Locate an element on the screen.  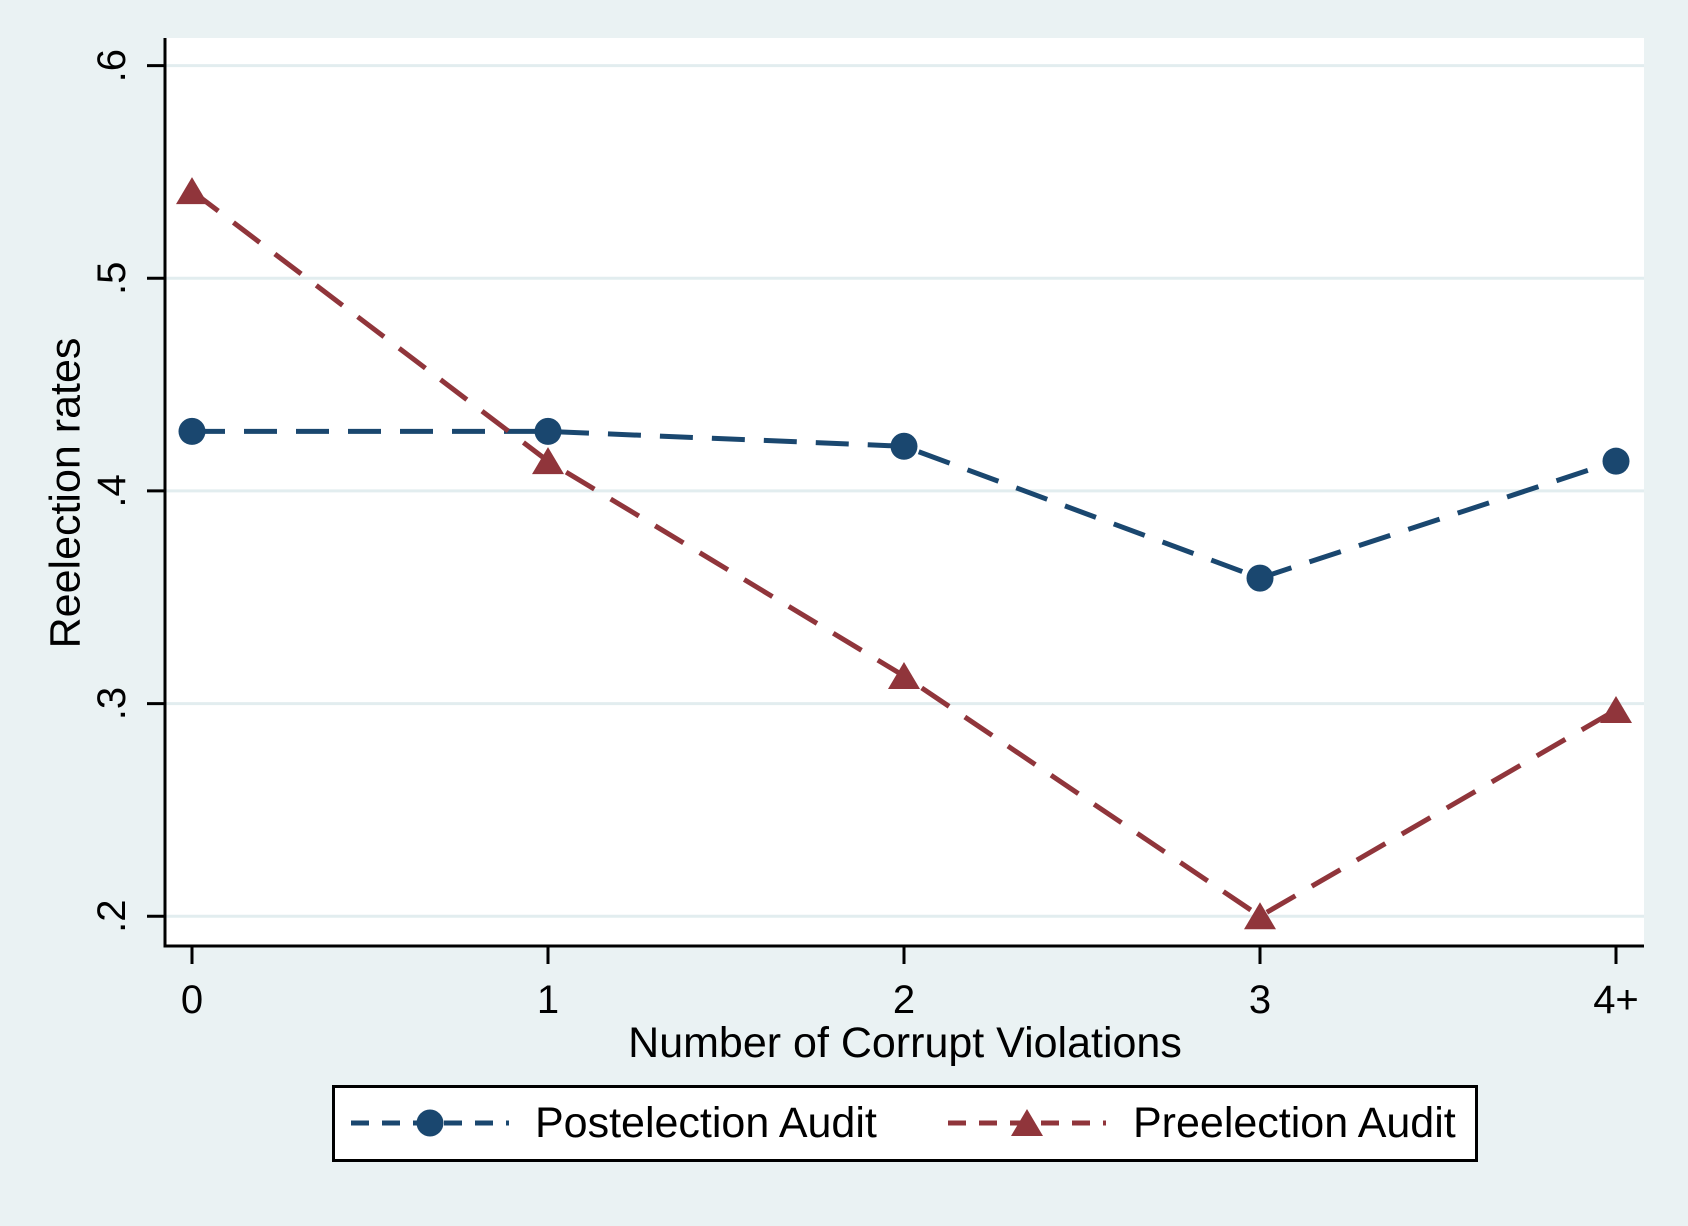
legend-label-preelection: Preelection Audit is located at coordinates (1294, 1123).